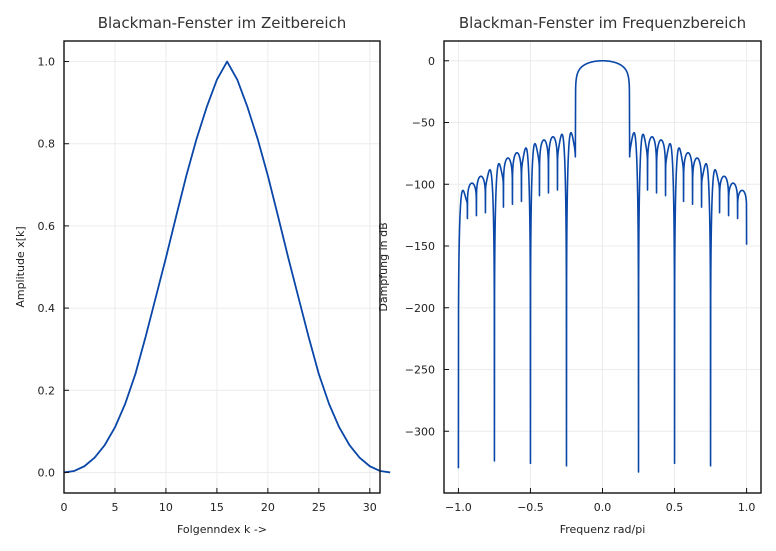  Describe the element at coordinates (47, 226) in the screenshot. I see `y-tick-label: 0.6` at that location.